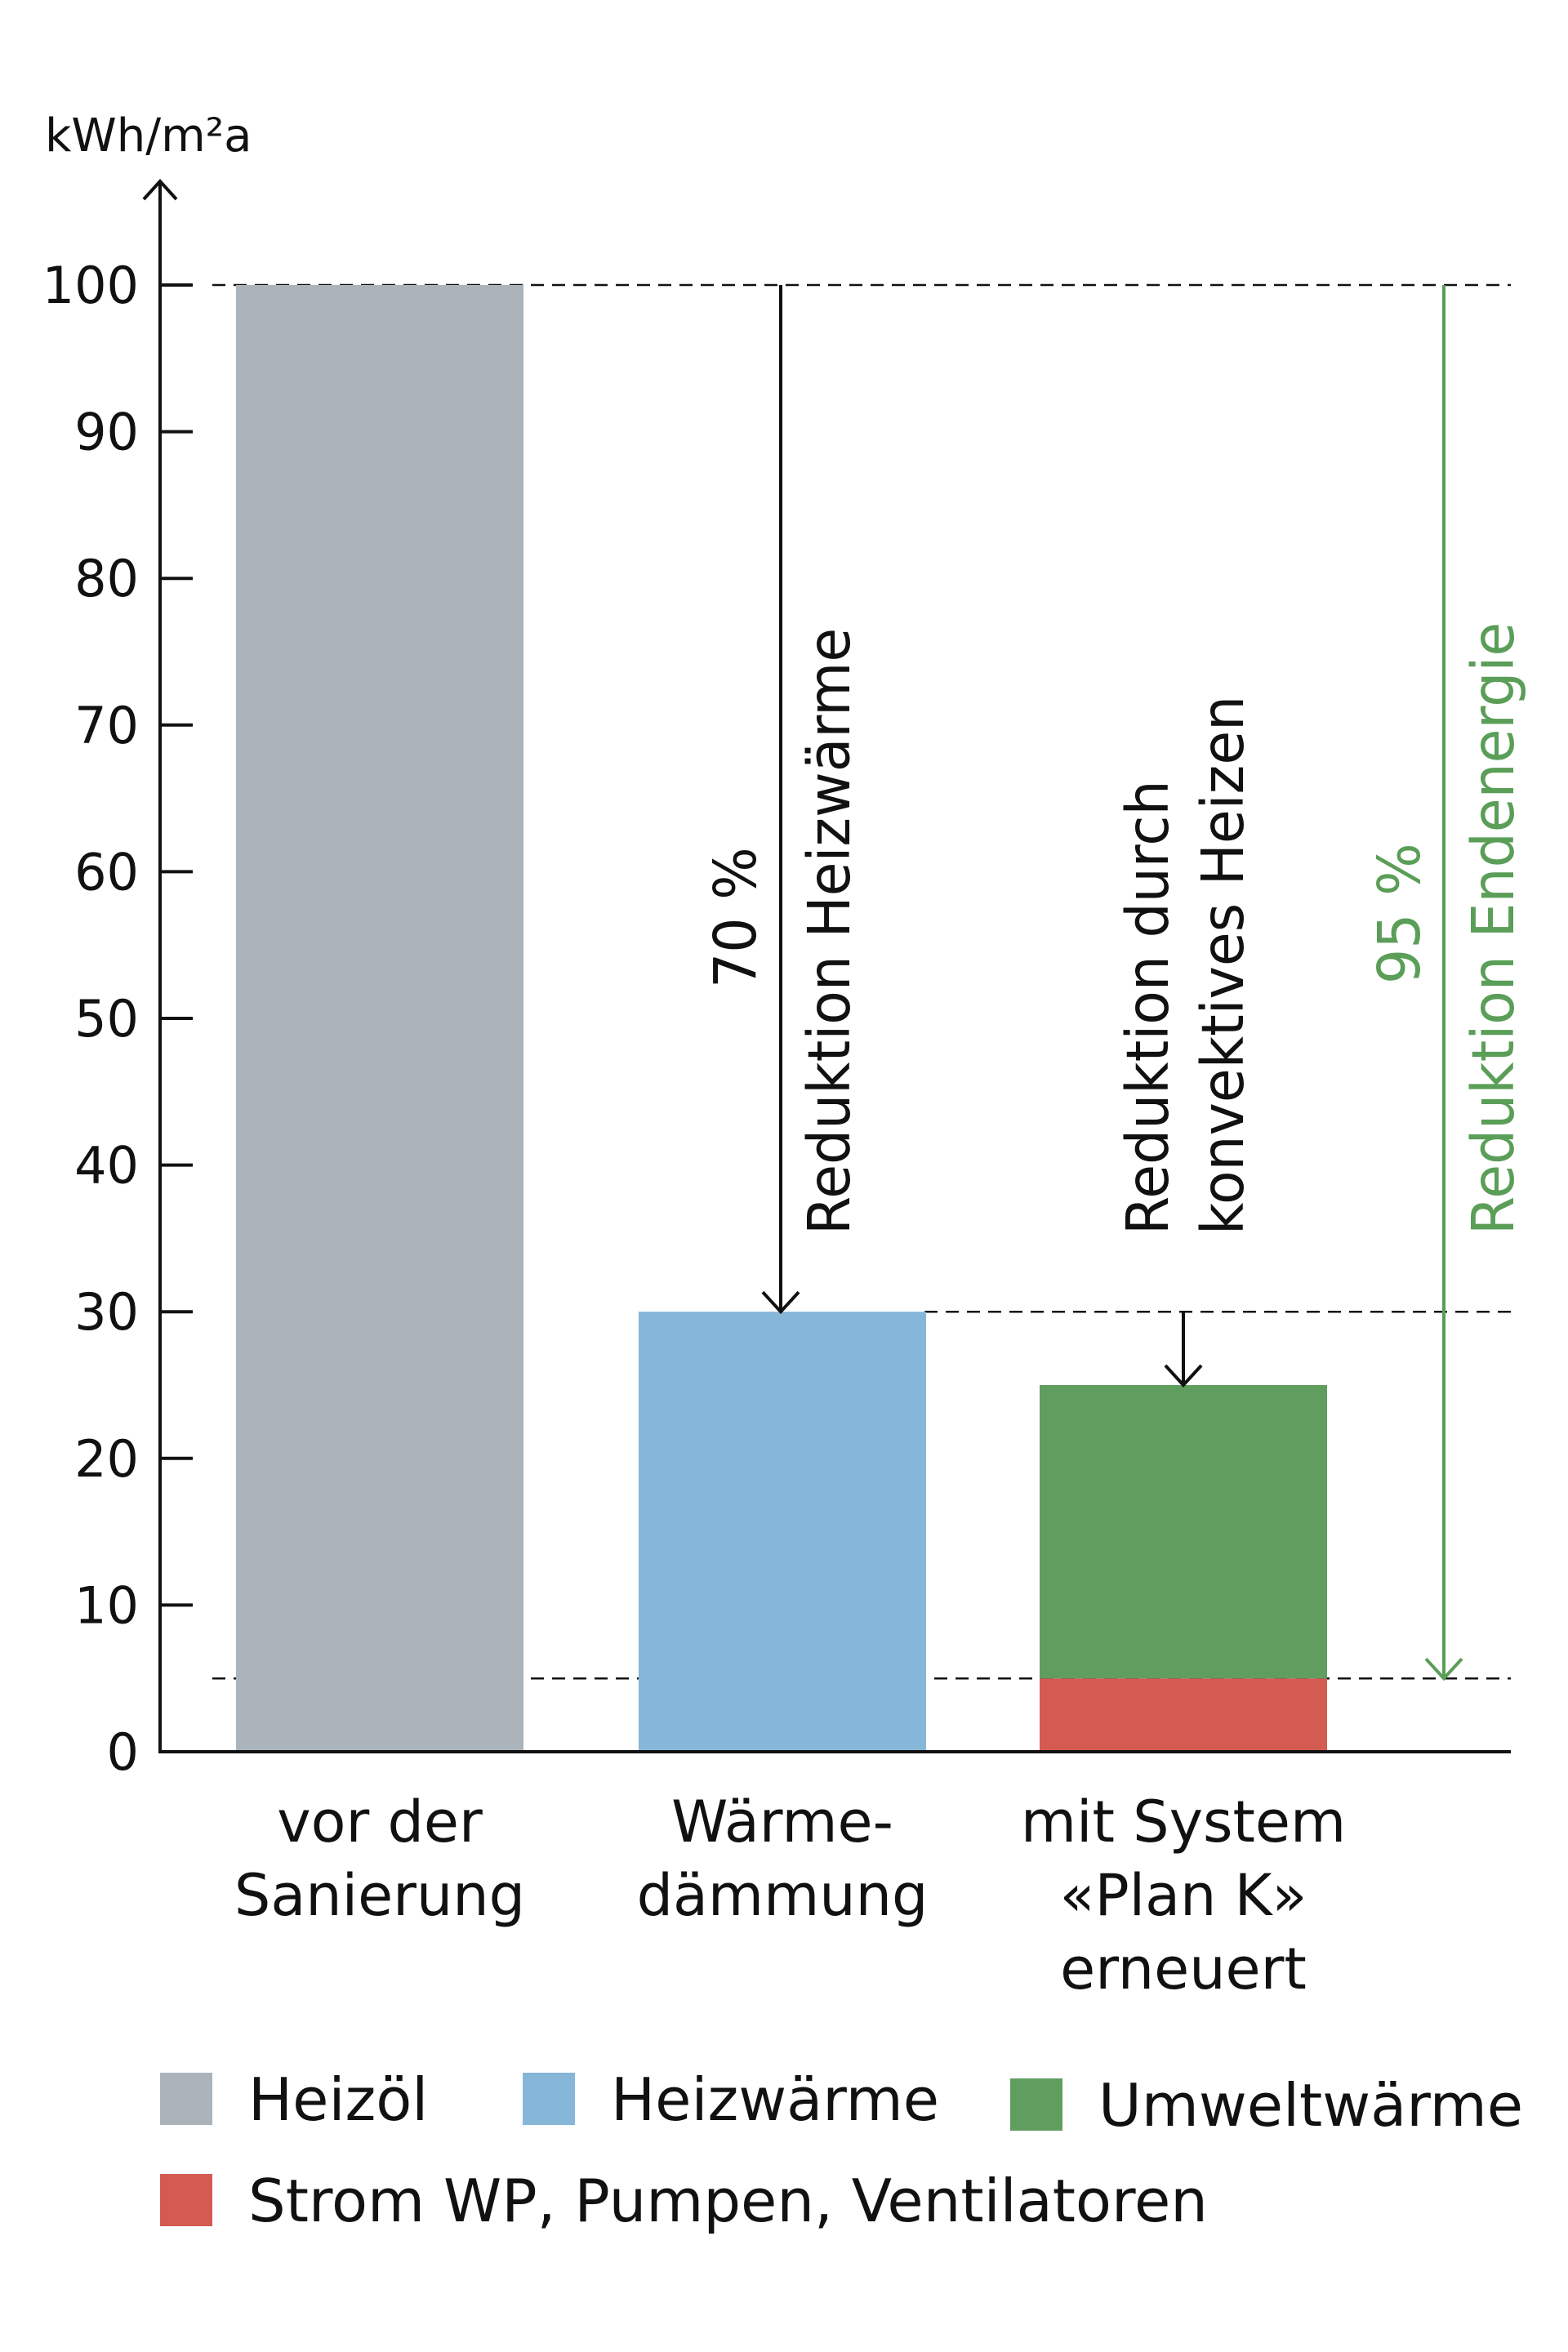 The width and height of the screenshot is (1568, 2352). Describe the element at coordinates (90, 285) in the screenshot. I see `y-tick-label: 100` at that location.